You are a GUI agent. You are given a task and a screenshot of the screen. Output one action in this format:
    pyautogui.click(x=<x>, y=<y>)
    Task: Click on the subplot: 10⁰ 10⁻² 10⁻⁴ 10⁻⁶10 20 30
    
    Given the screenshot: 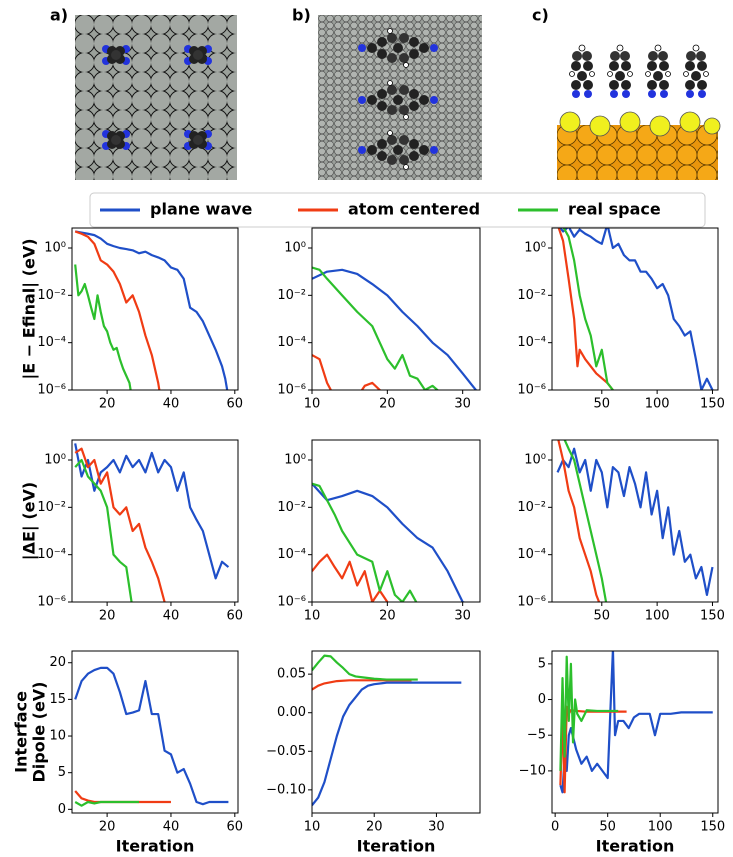 What is the action you would take?
    pyautogui.click(x=379, y=531)
    